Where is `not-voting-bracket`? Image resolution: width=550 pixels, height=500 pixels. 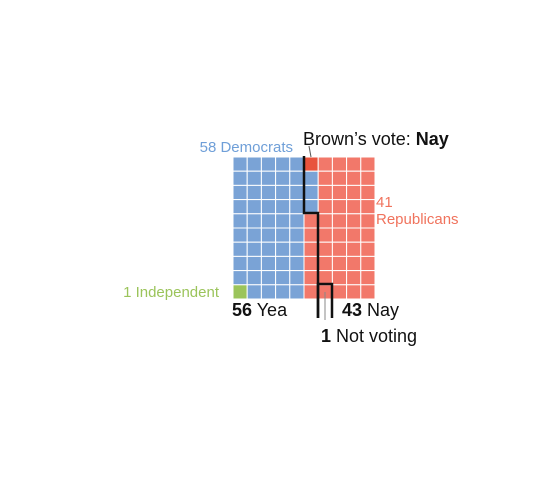
not-voting-bracket is located at coordinates (325, 300).